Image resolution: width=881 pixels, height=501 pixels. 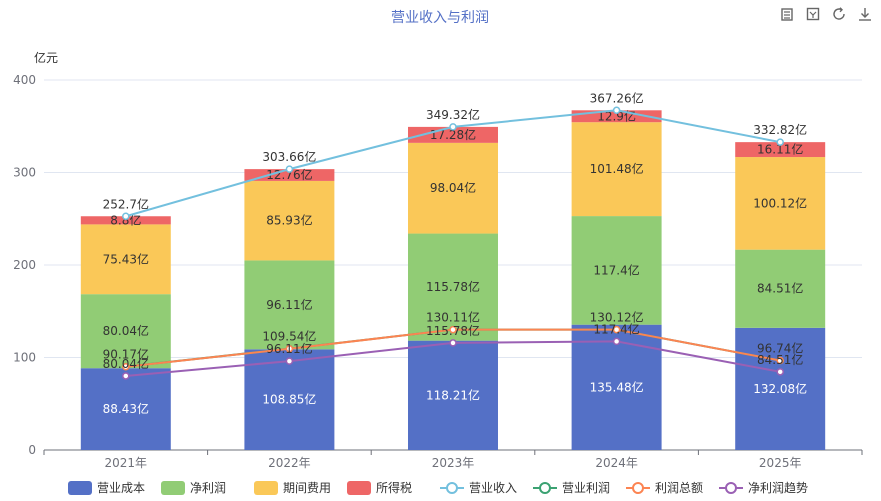 What do you see at coordinates (208, 488) in the screenshot?
I see `legend-label: 净利润` at bounding box center [208, 488].